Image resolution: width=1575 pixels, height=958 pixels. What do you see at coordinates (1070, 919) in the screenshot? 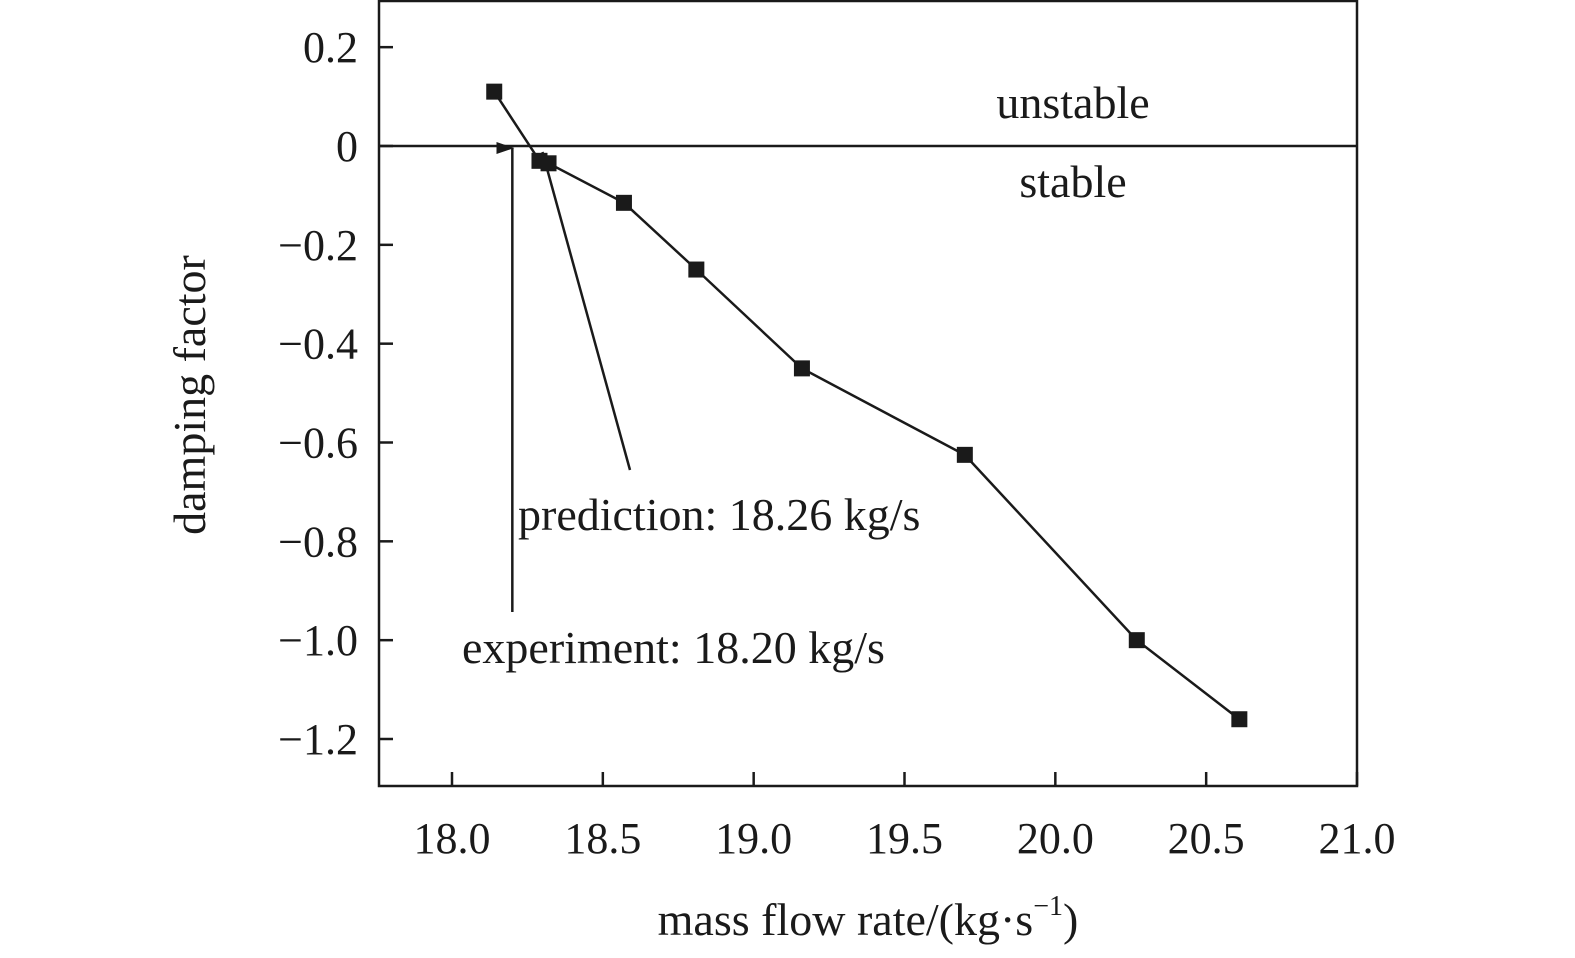
I see `x-axis-title-end: )` at bounding box center [1070, 919].